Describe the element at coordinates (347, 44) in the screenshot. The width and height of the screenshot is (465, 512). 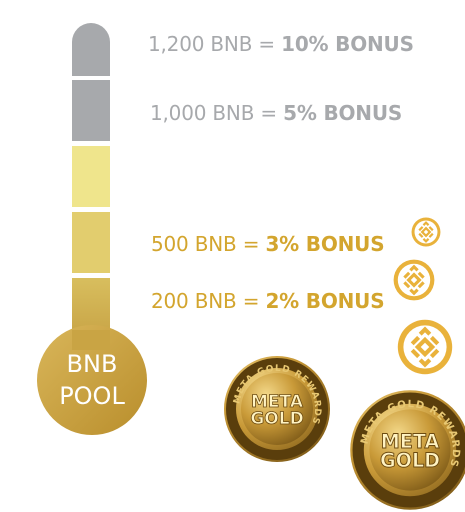
I see `tier-bonus: 10% BONUS` at that location.